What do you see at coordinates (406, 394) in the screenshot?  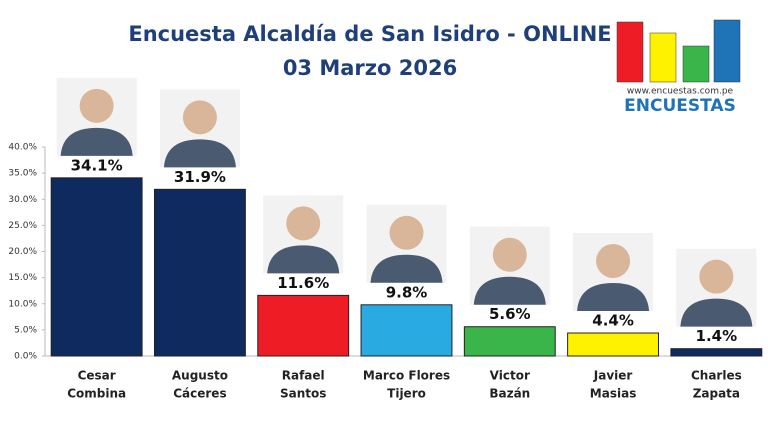 I see `x-tick-label: Tijero` at bounding box center [406, 394].